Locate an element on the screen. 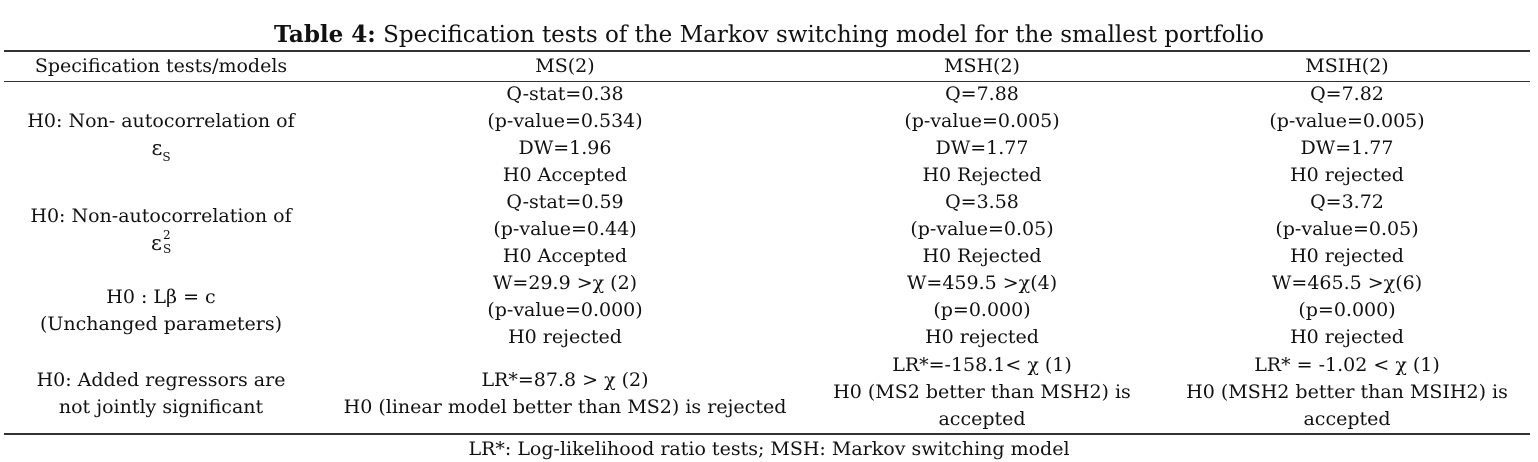  row2-msh2-line: H0 Rejected is located at coordinates (982, 256).